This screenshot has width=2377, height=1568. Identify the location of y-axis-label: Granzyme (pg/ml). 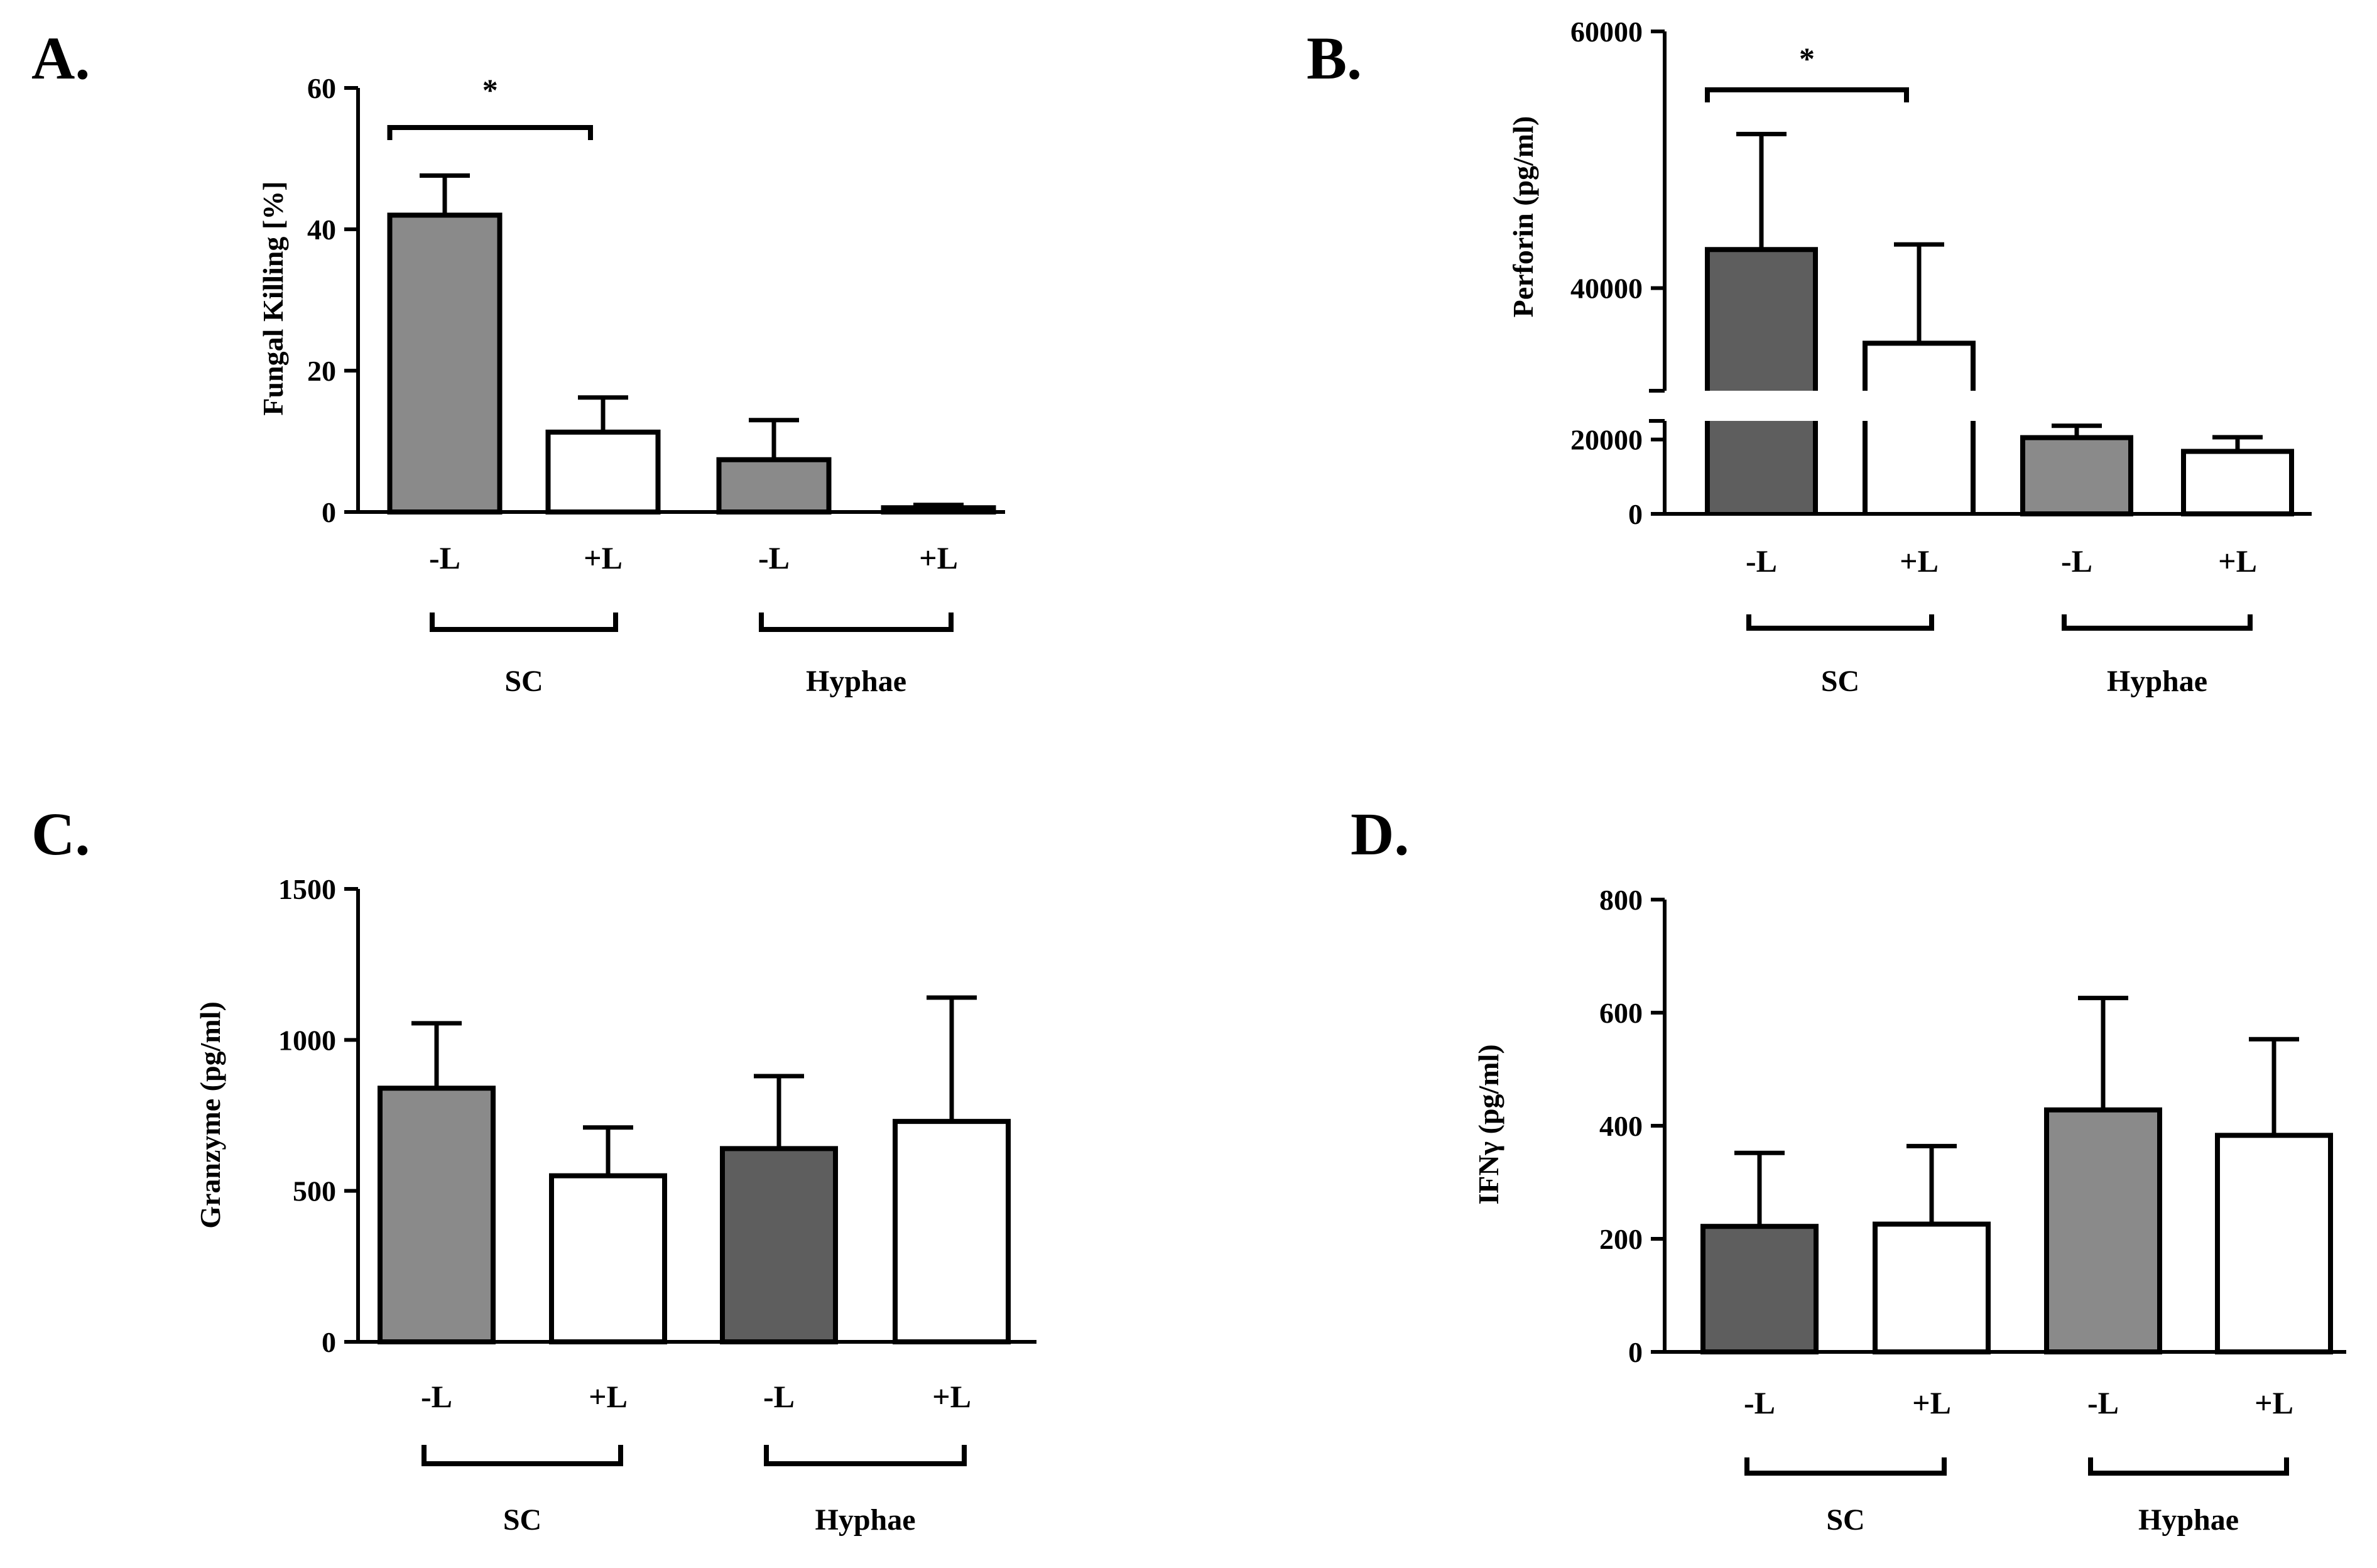
(210, 1115).